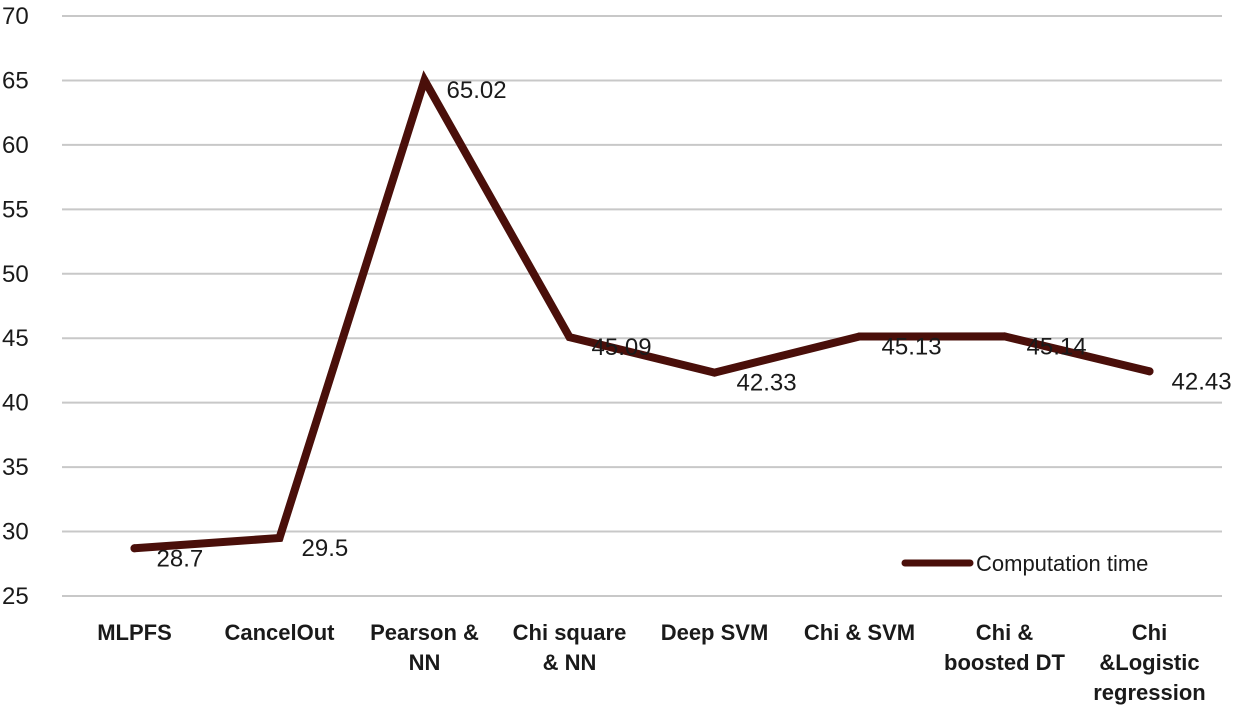 The height and width of the screenshot is (719, 1250). What do you see at coordinates (279, 632) in the screenshot?
I see `x-category-label: CancelOut` at bounding box center [279, 632].